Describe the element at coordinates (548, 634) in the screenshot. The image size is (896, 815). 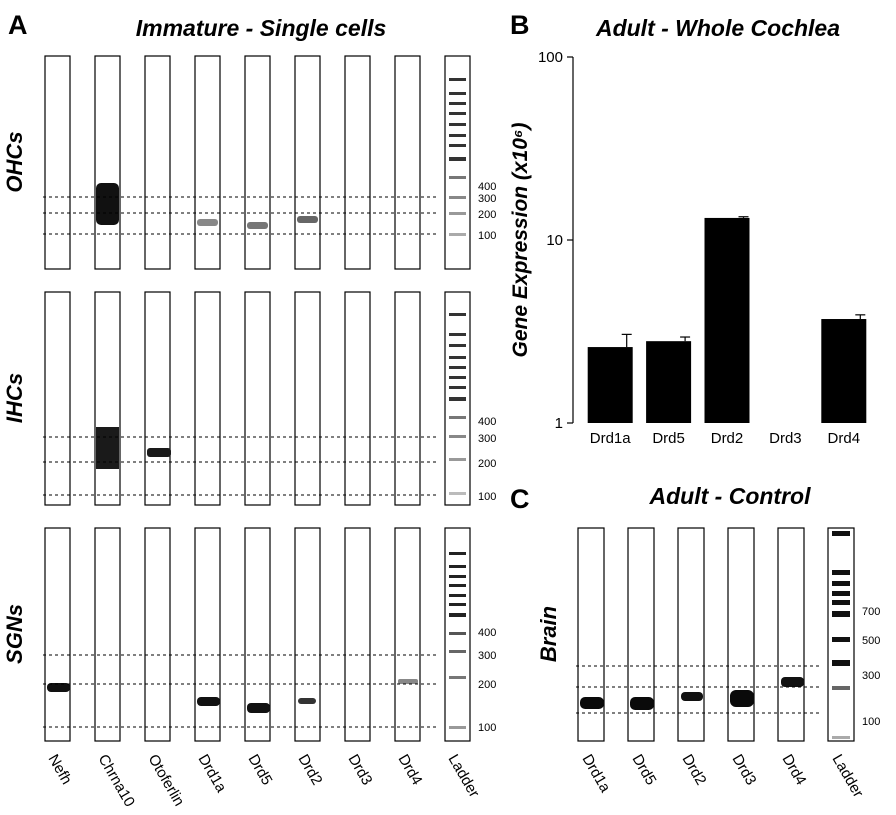
I see `row-label-brain: Brain` at that location.